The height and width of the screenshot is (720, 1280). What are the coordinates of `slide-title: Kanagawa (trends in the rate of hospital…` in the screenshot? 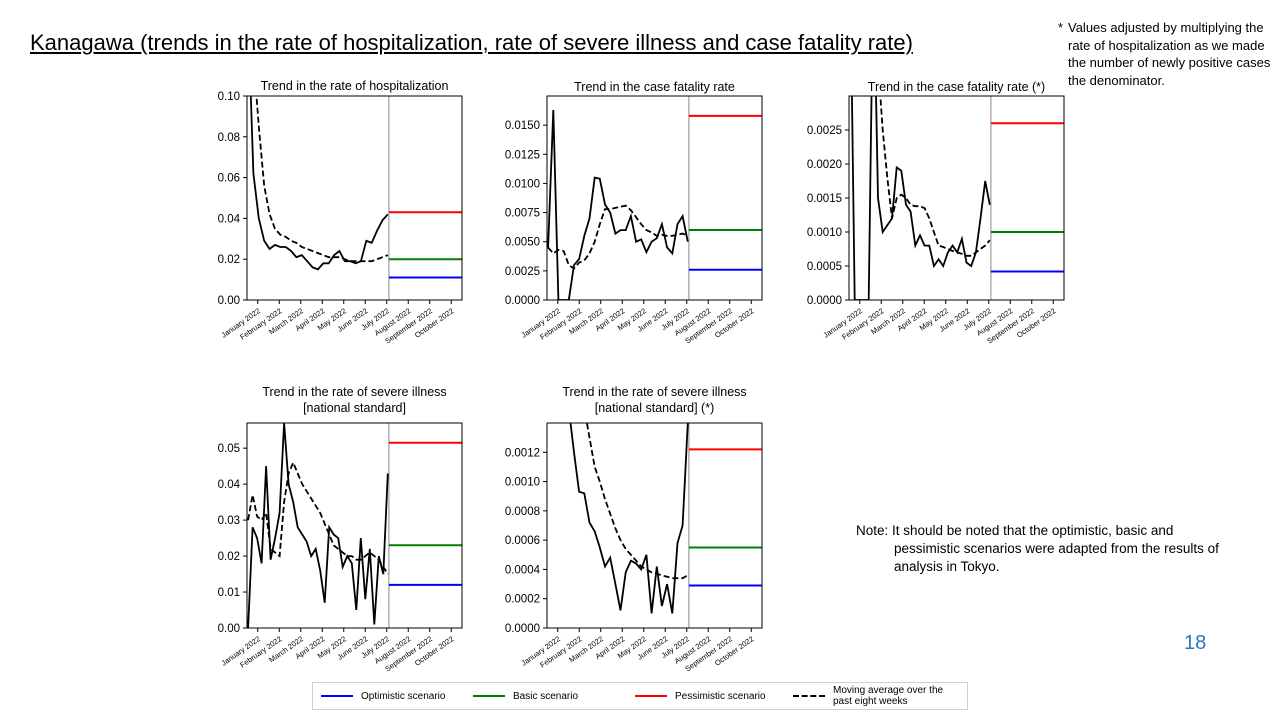 It's located at (471, 42).